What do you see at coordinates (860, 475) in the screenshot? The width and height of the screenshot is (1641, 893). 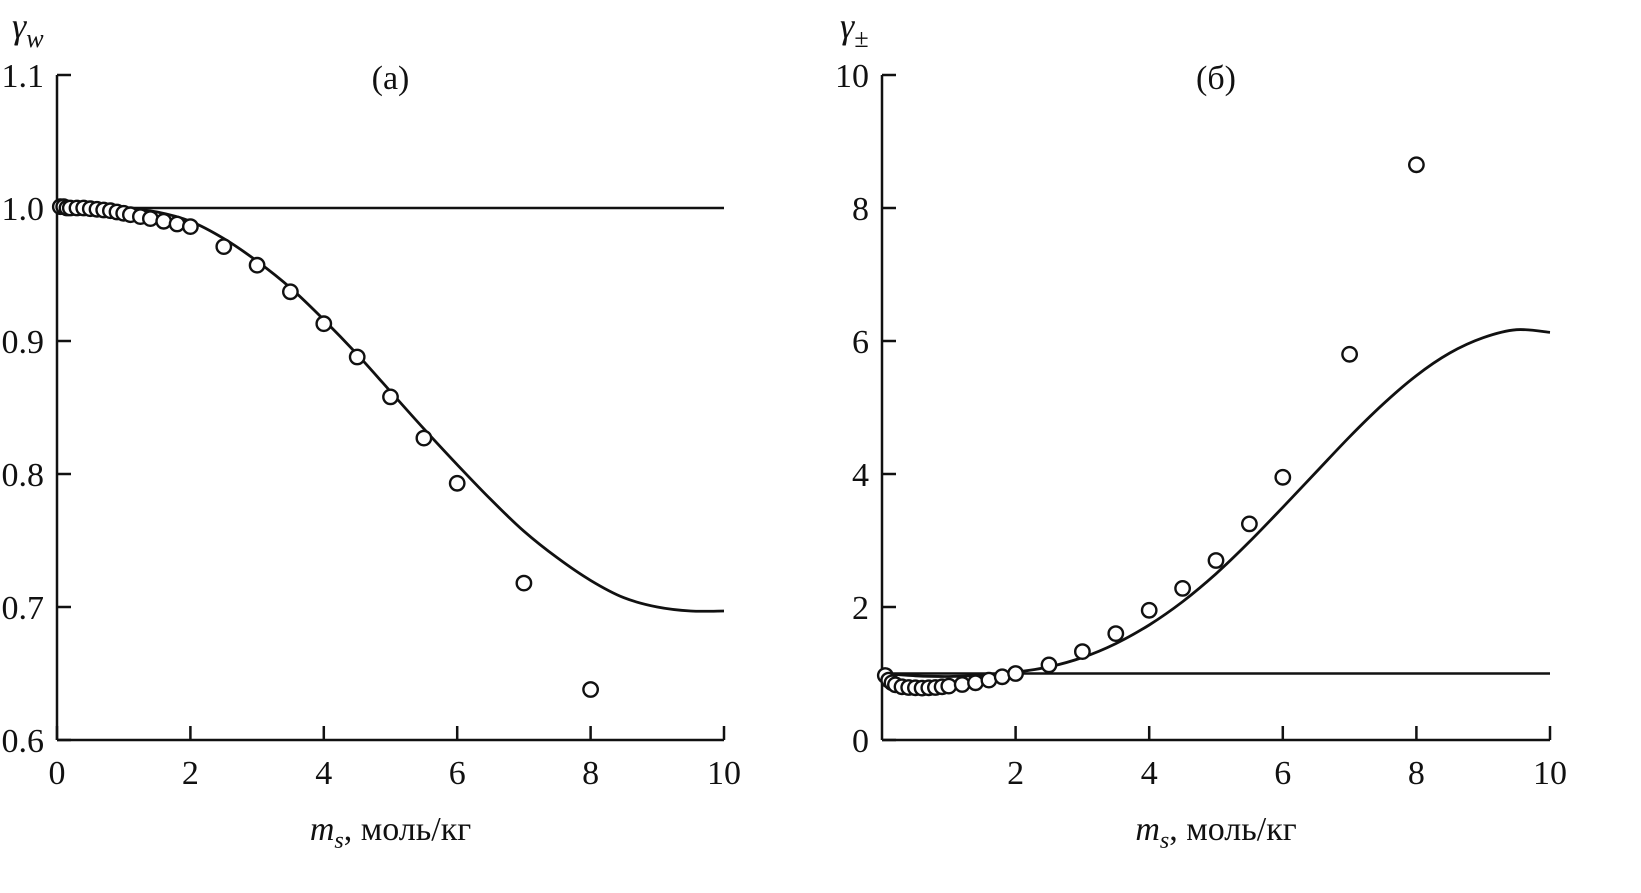 I see `y-tick-label: 4` at bounding box center [860, 475].